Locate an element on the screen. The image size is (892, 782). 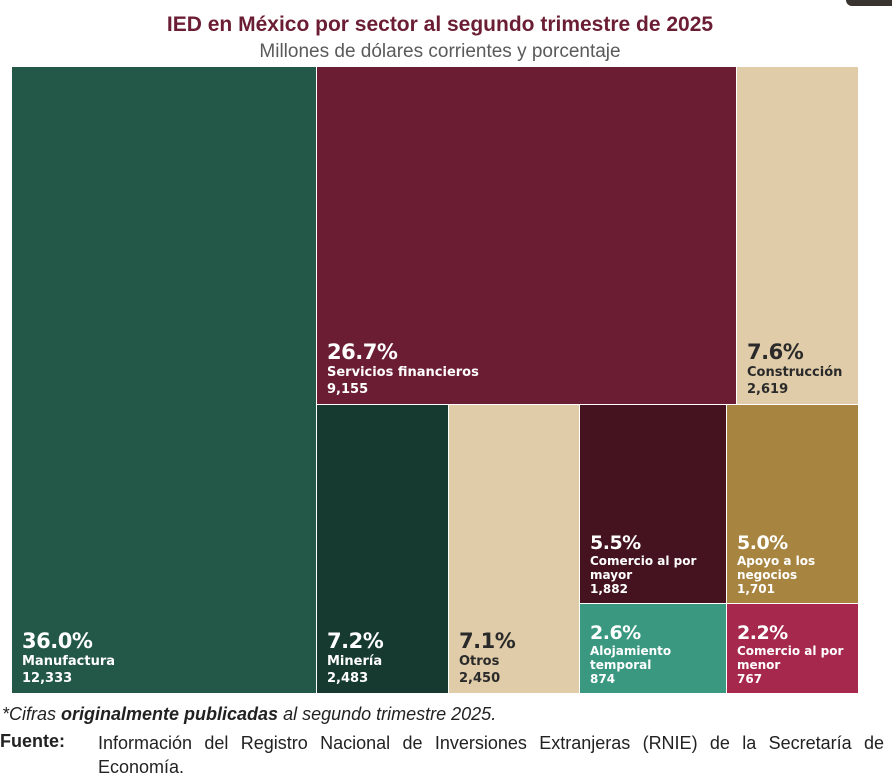
tile-percent: 2.6% is located at coordinates (615, 633).